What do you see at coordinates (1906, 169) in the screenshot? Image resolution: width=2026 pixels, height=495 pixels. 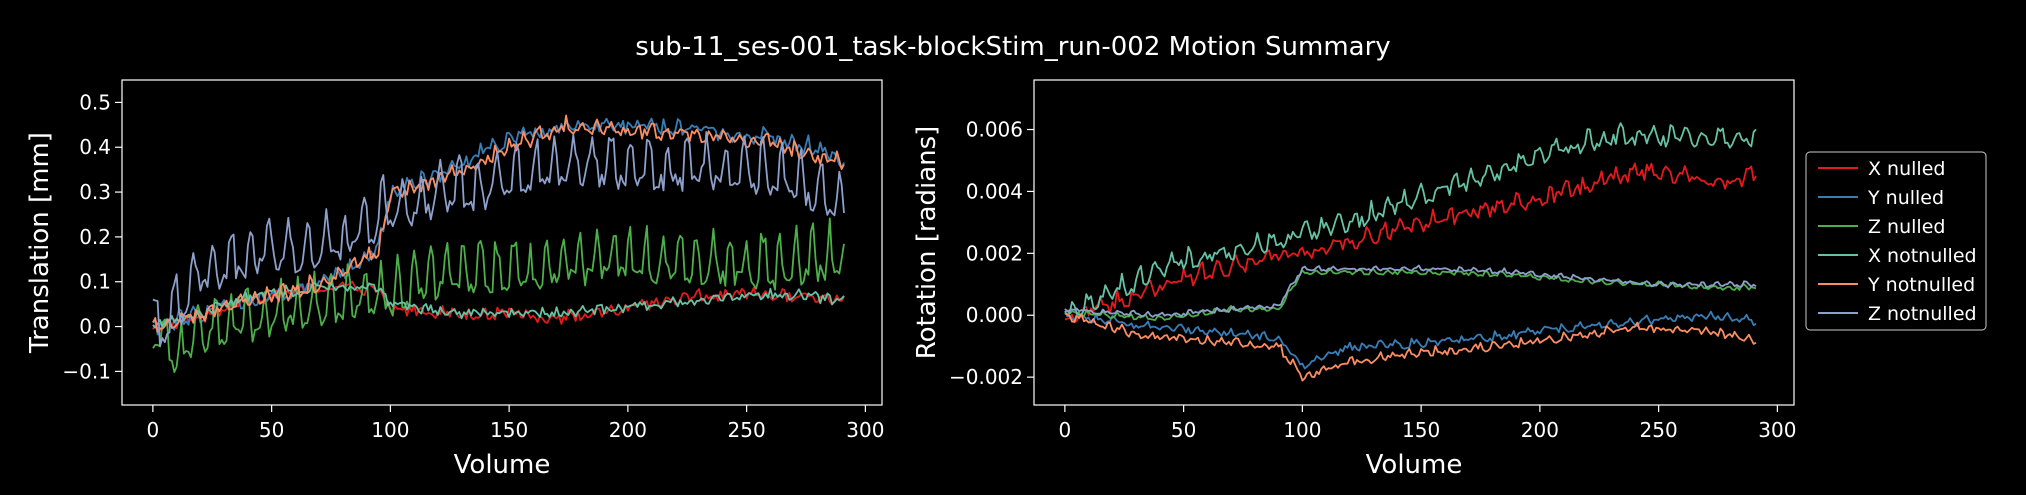 I see `legend-label-x-nulled: X nulled` at bounding box center [1906, 169].